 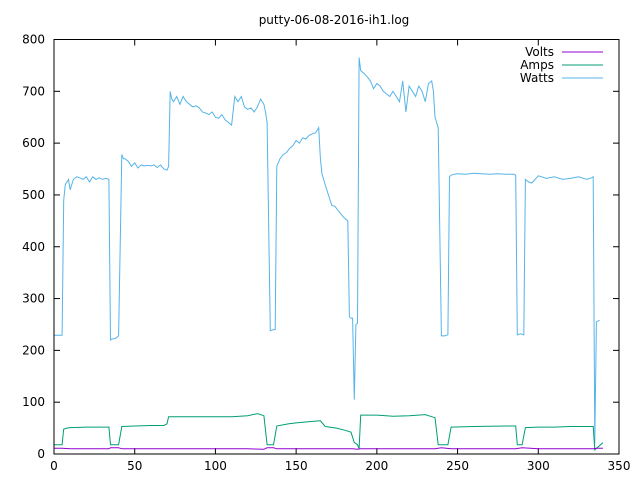 I want to click on x-tick-label: 50, so click(x=134, y=466).